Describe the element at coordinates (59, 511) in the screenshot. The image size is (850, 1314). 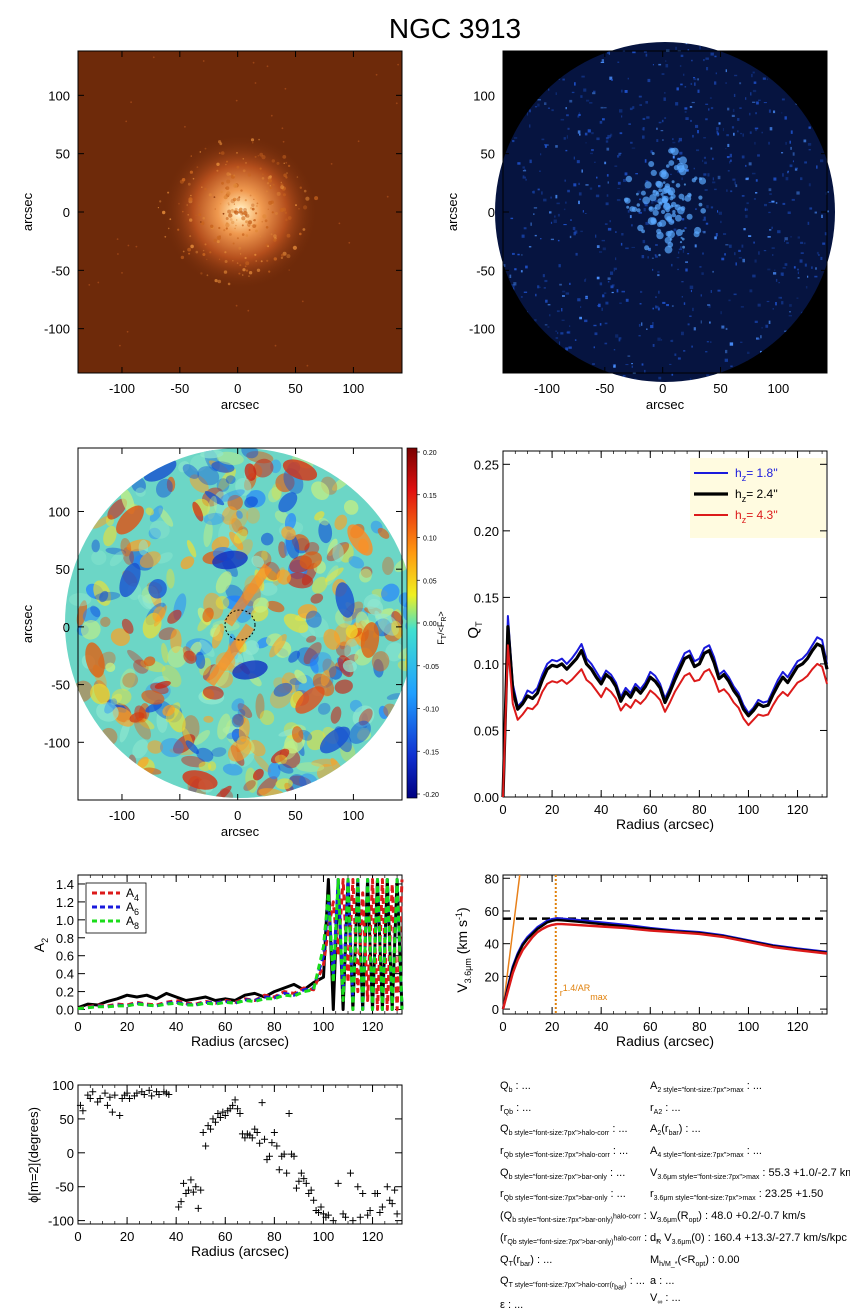
I see `y-tick-label: 100` at that location.